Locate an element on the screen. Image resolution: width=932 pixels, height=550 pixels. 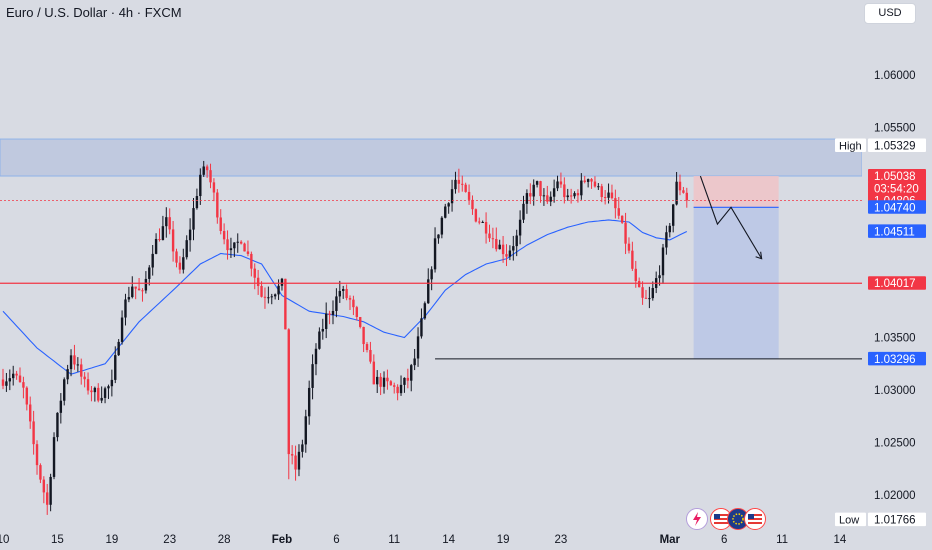
currency-button: USD is located at coordinates (890, 13).